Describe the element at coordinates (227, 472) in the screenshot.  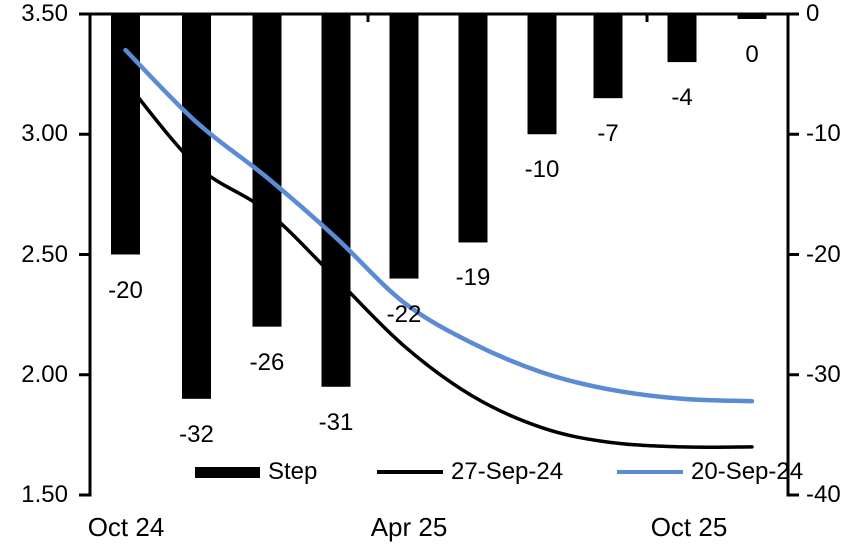
I see `step-bar-swatch-icon` at that location.